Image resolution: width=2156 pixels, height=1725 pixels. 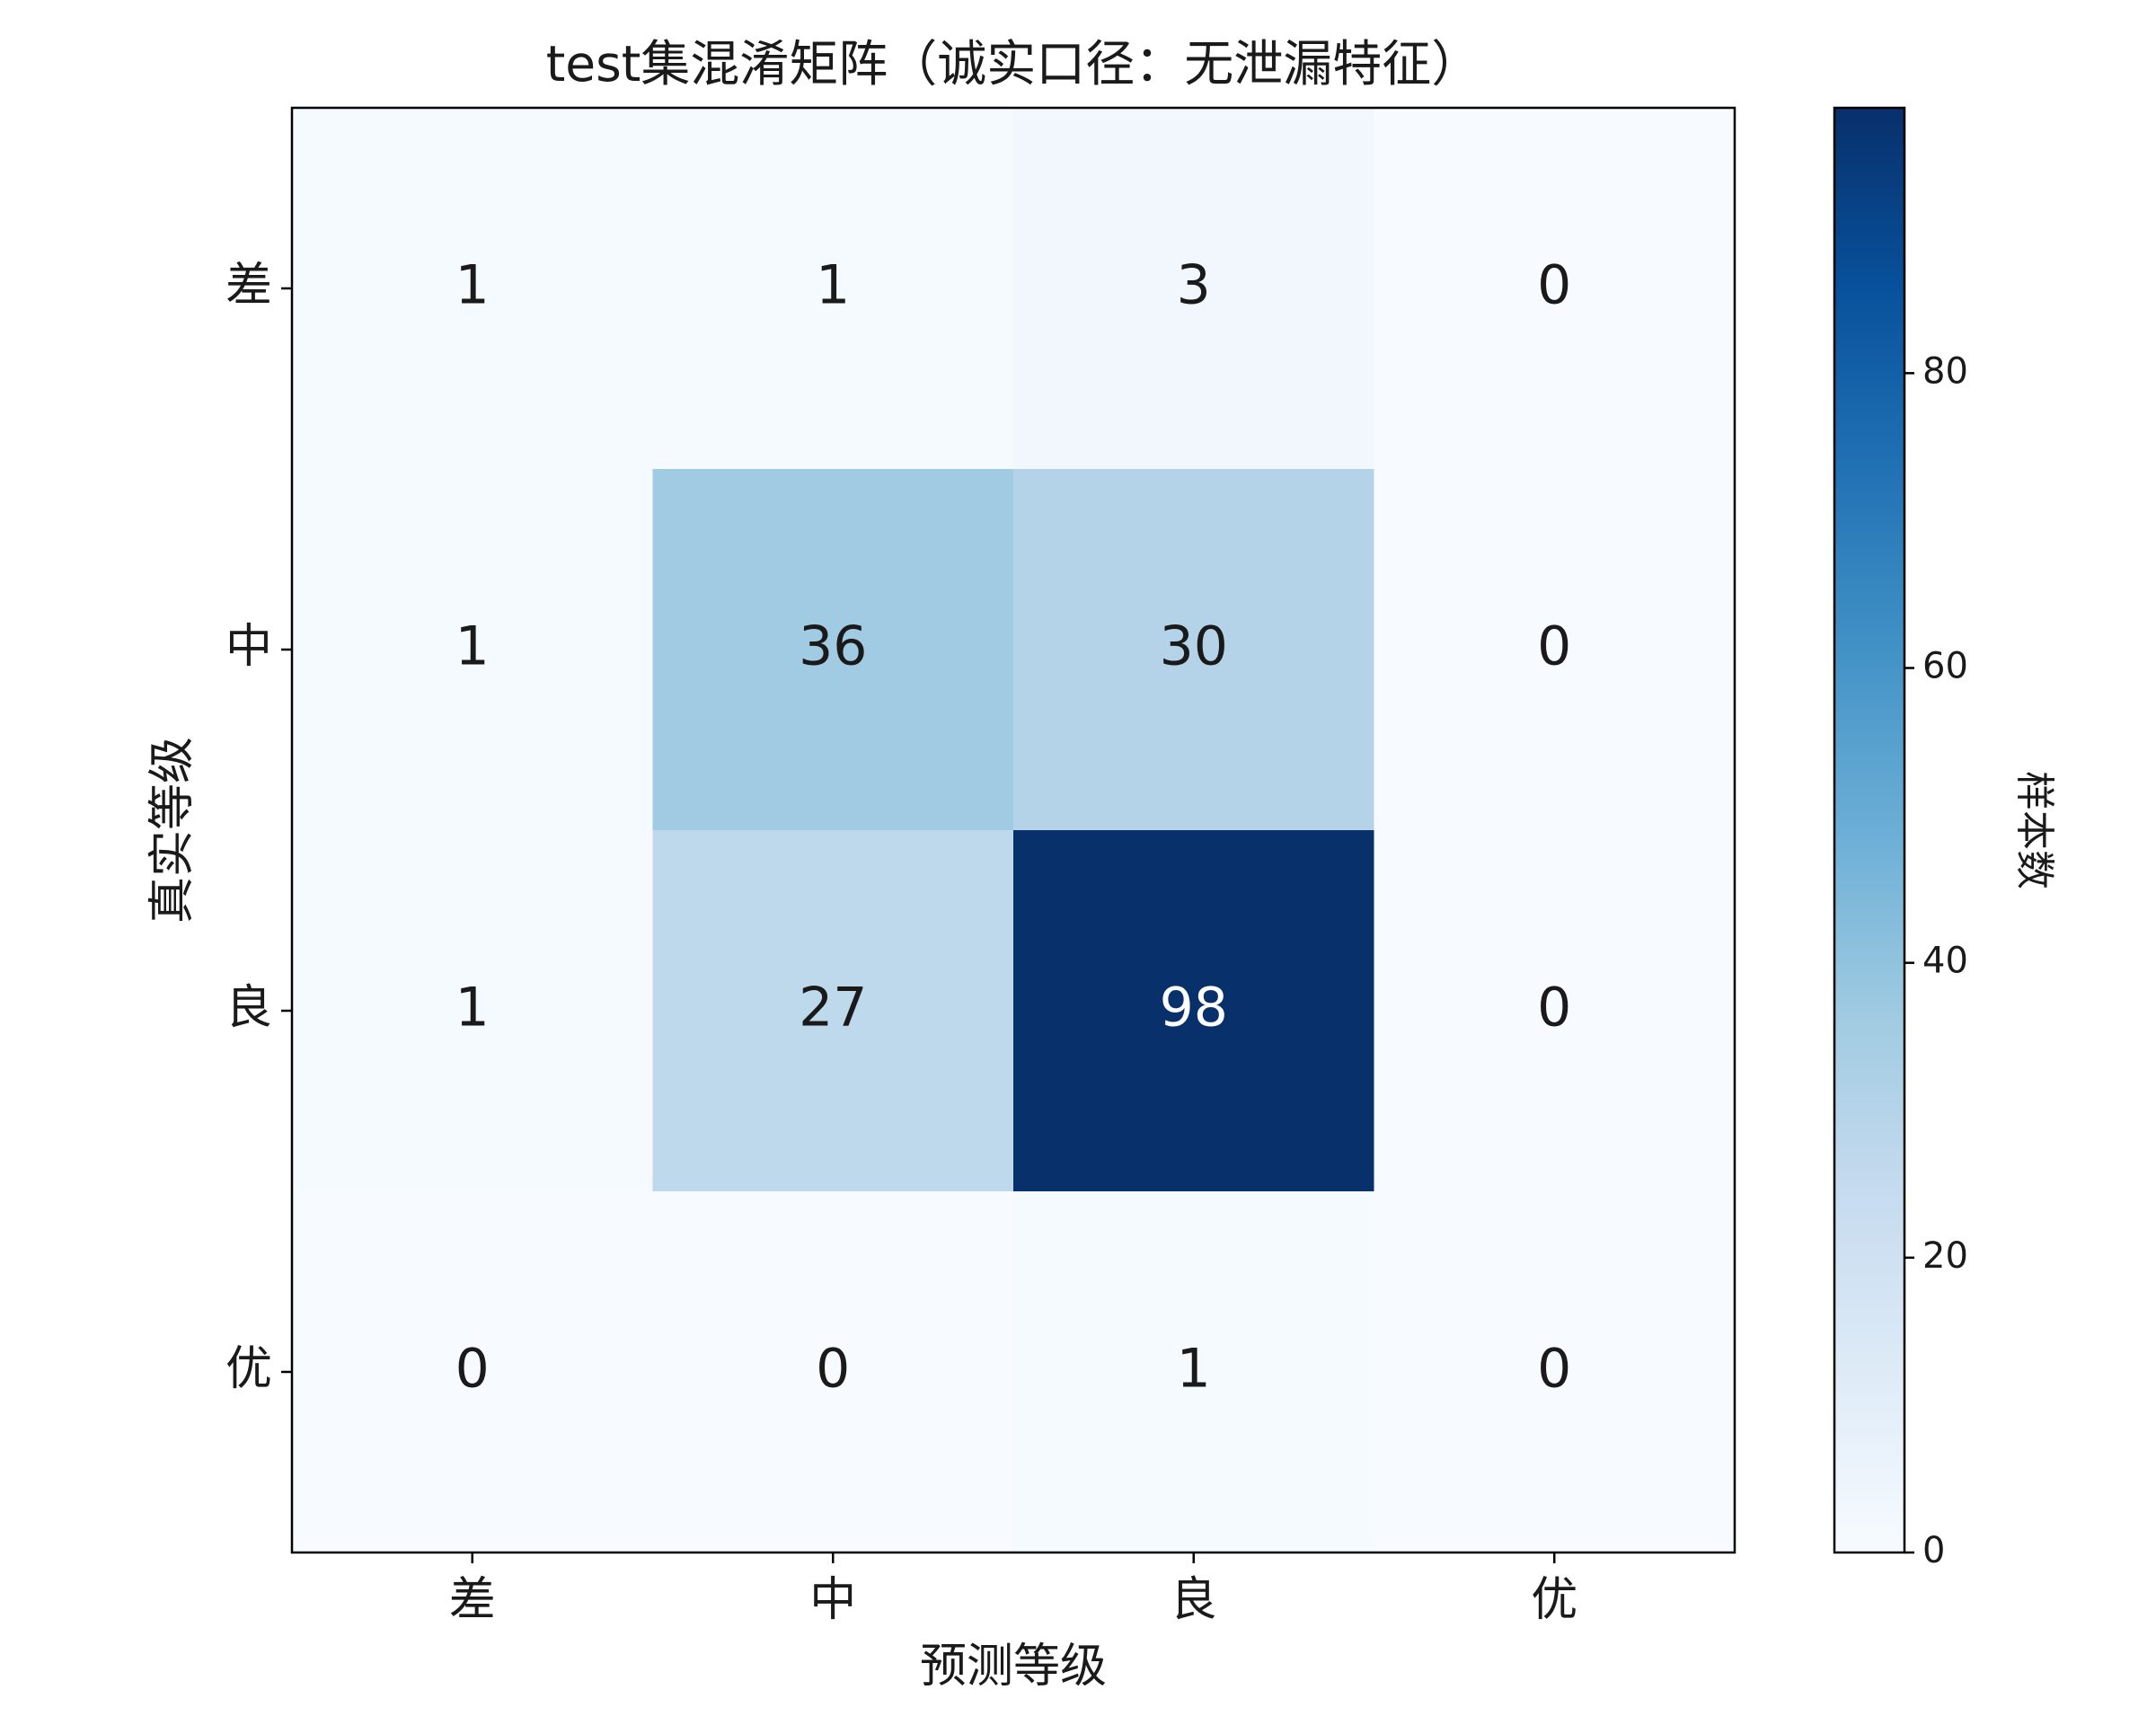 What do you see at coordinates (1934, 1550) in the screenshot?
I see `colorbar-tick-label: 0` at bounding box center [1934, 1550].